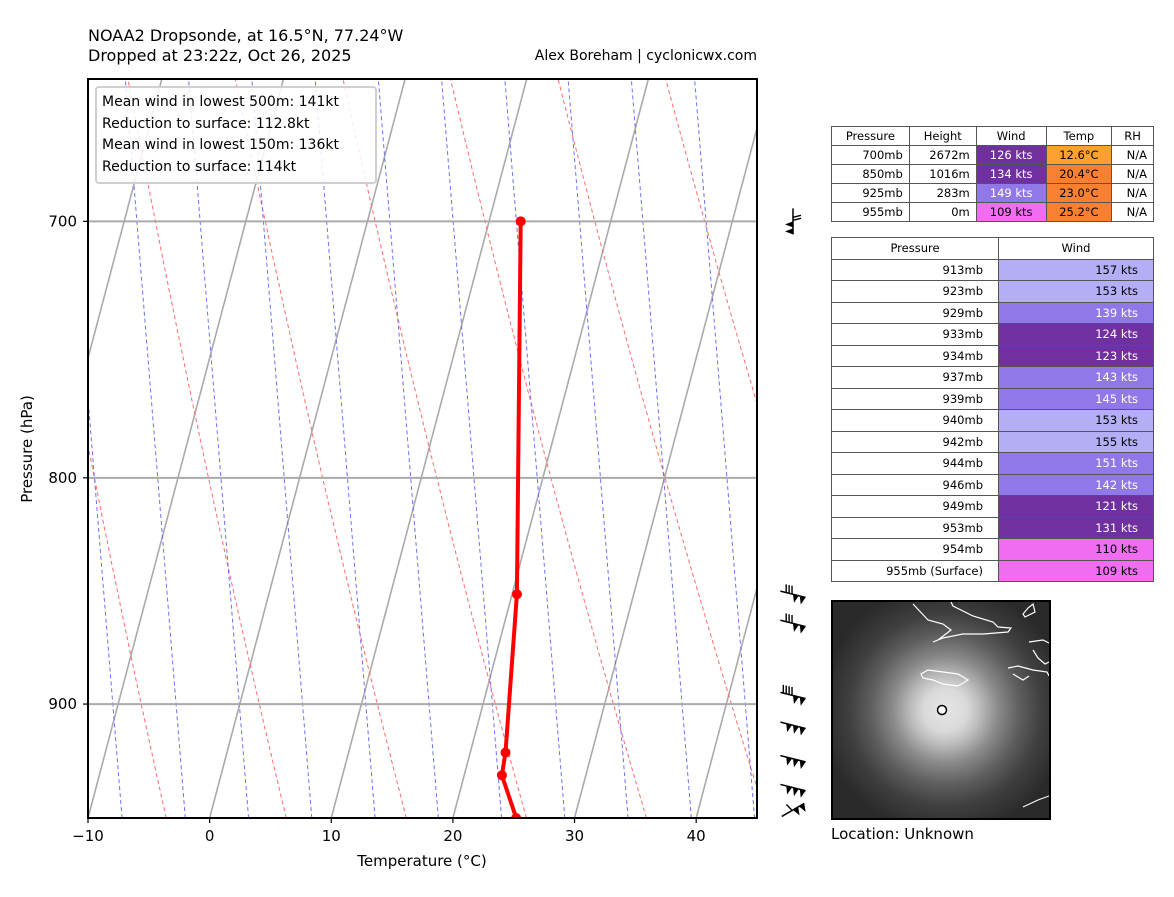 This screenshot has height=897, width=1174. Describe the element at coordinates (942, 136) in the screenshot. I see `header-height: Height` at that location.